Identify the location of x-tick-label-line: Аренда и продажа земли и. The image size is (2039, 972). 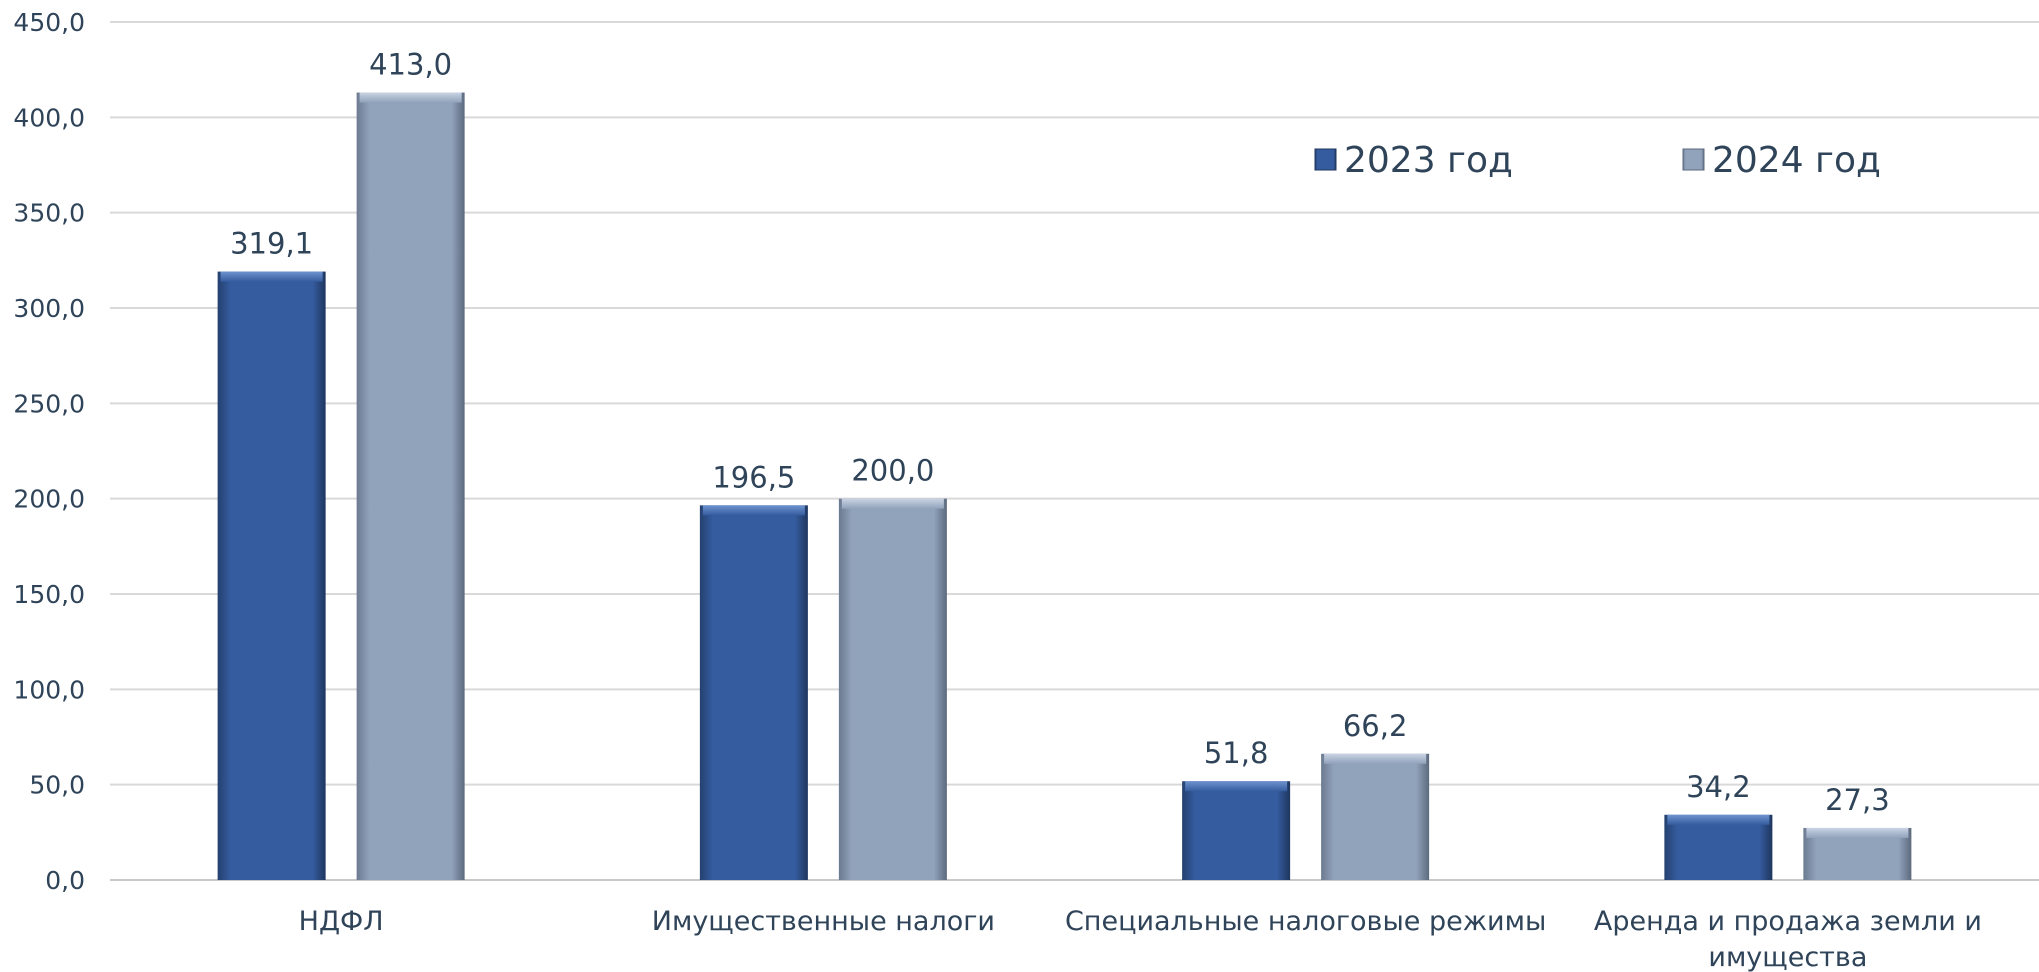
(1788, 921).